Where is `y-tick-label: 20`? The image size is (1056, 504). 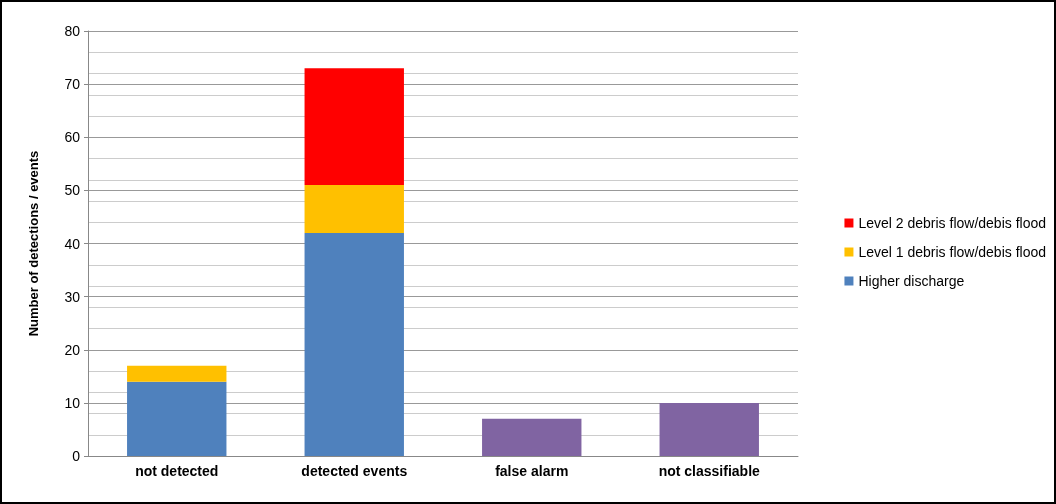 y-tick-label: 20 is located at coordinates (72, 349).